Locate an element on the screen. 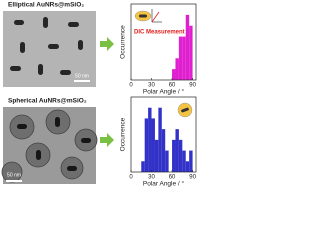 The width and height of the screenshot is (320, 240). panel-label: Elliptical AuNRs@mSiO₂ is located at coordinates (46, 5).